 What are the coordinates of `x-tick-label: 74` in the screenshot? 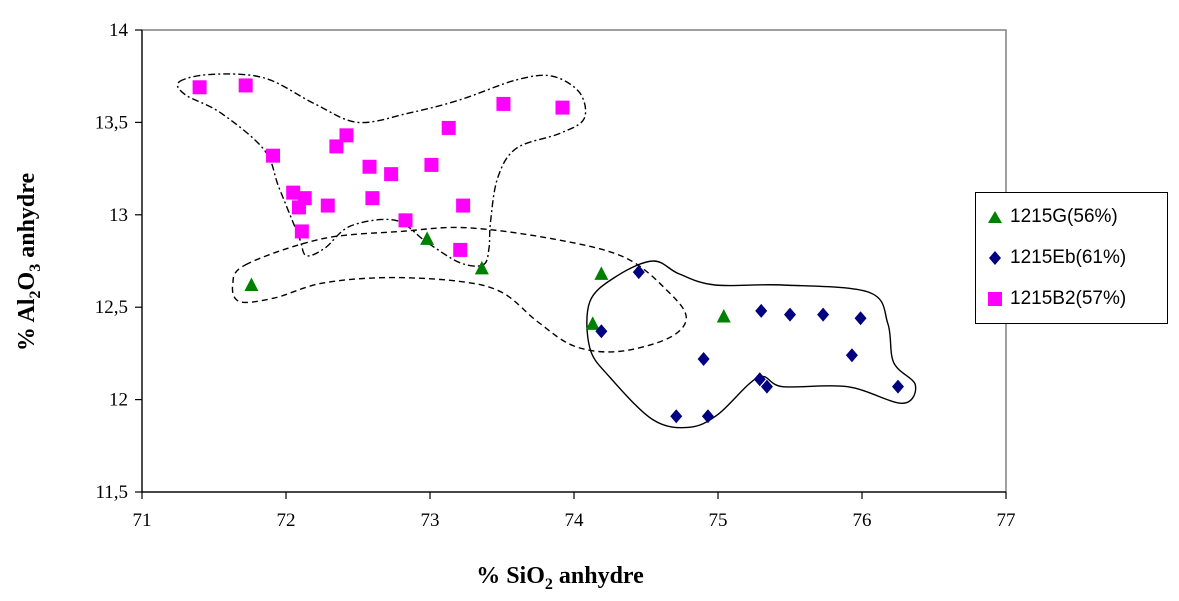 It's located at (575, 520).